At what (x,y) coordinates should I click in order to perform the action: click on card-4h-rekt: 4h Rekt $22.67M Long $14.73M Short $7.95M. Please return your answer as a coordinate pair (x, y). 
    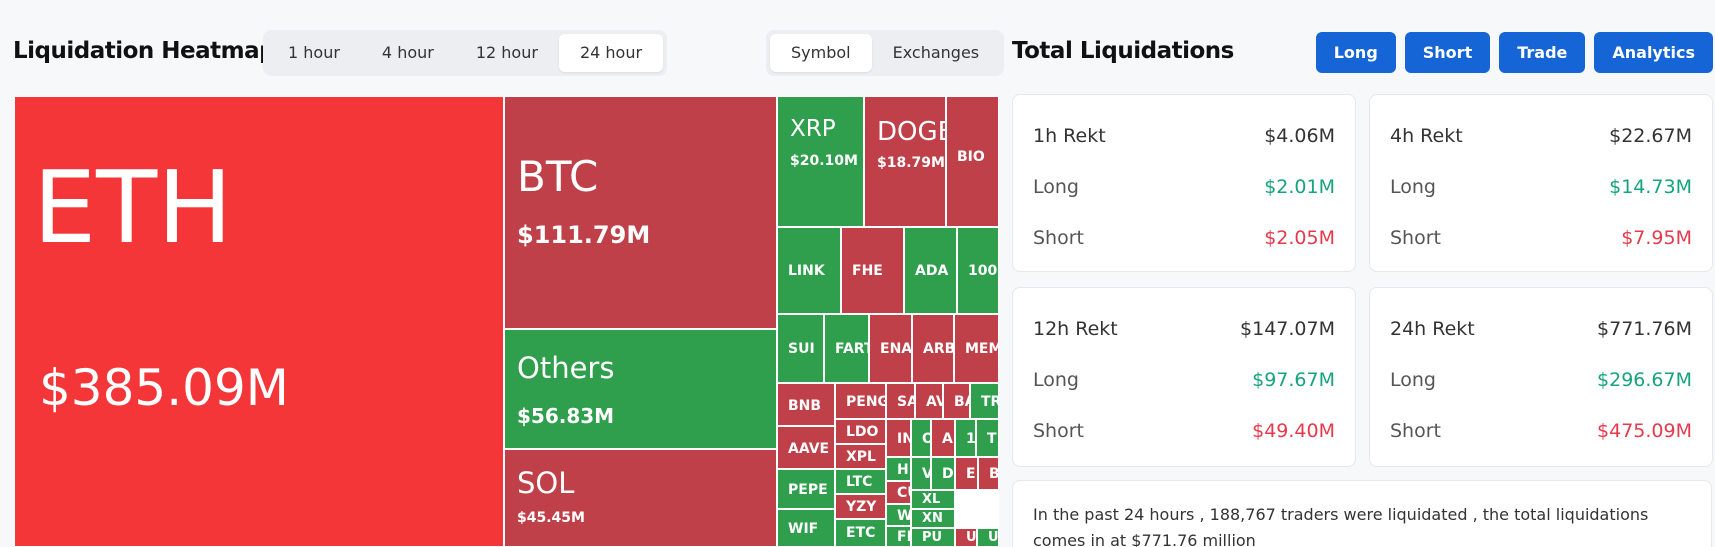
    Looking at the image, I should click on (1541, 183).